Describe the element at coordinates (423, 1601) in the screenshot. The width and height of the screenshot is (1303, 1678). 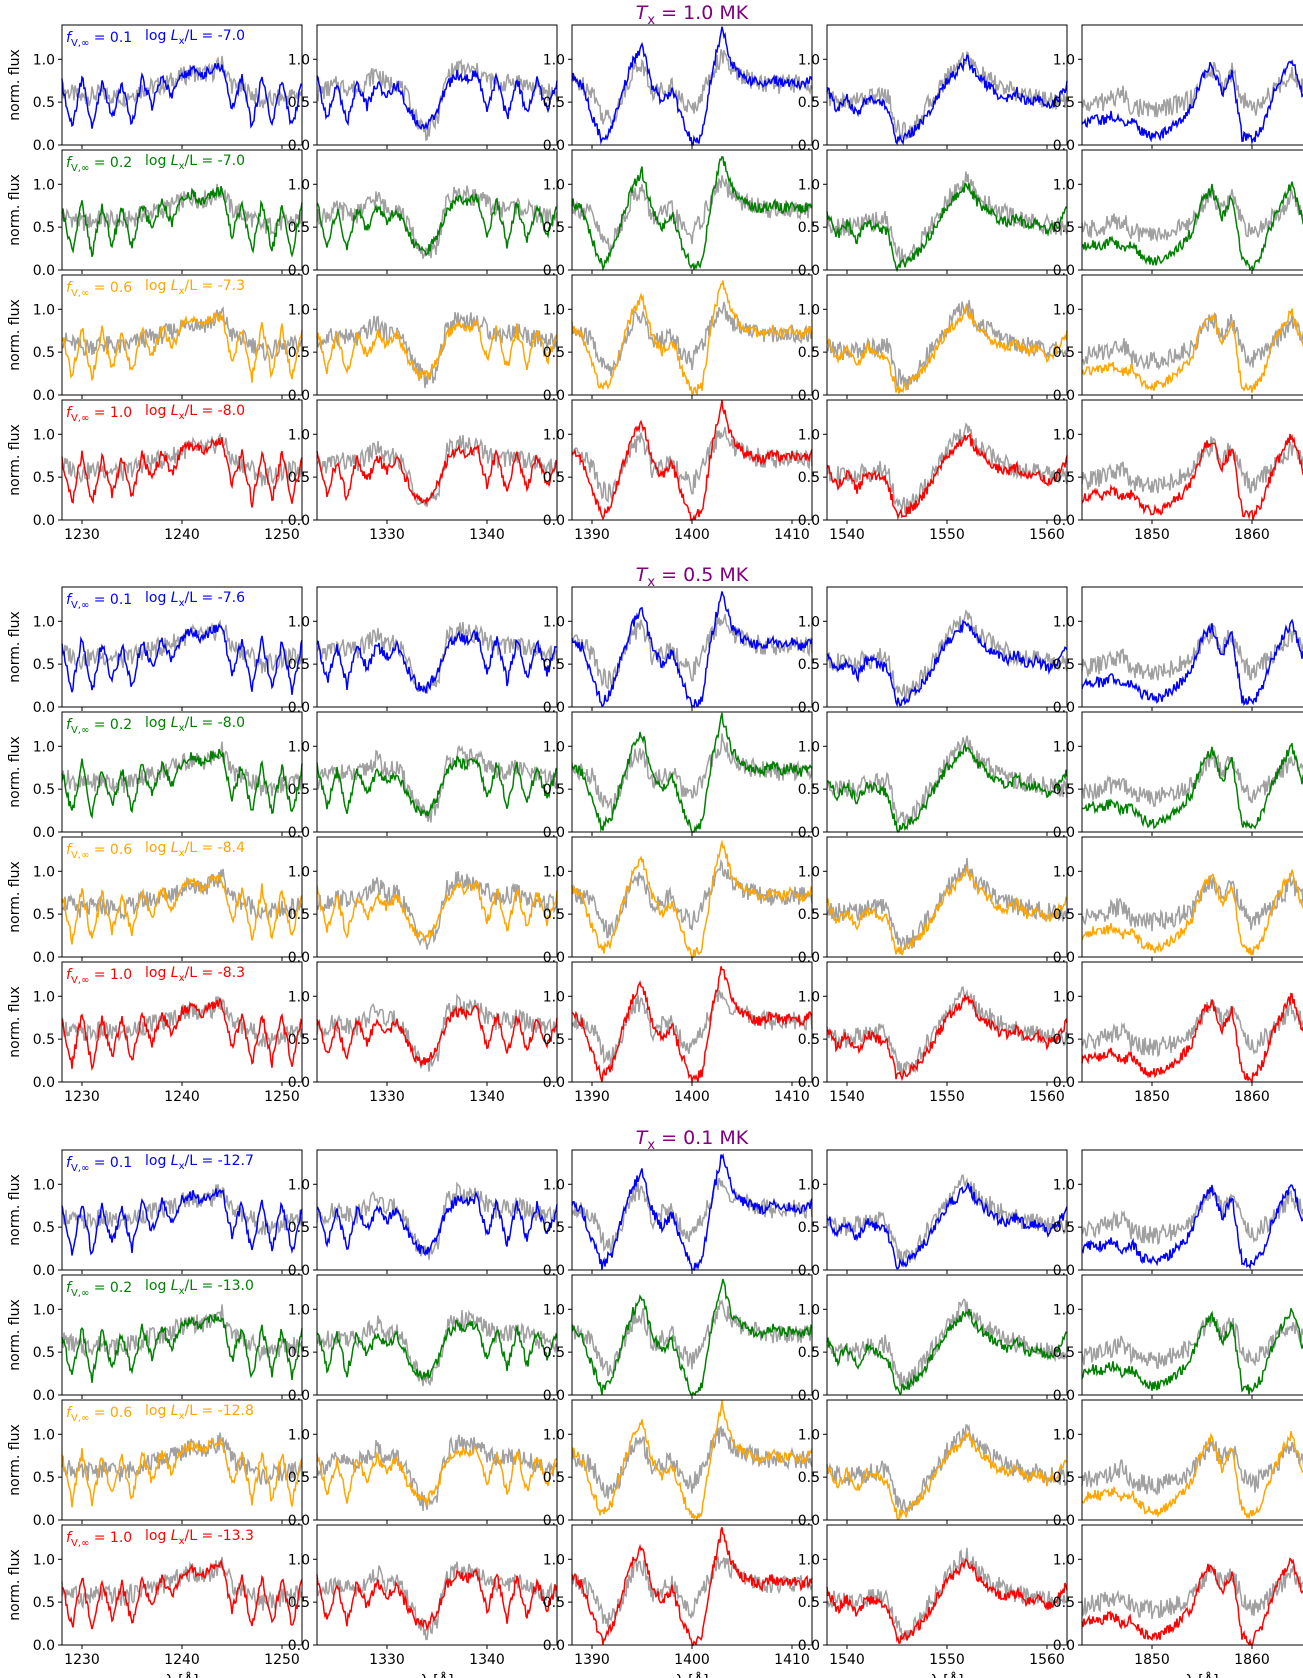
I see `panel-b2-r3-c1: 0.0 0.5 1.0 1330 1340 λ [Å]` at that location.